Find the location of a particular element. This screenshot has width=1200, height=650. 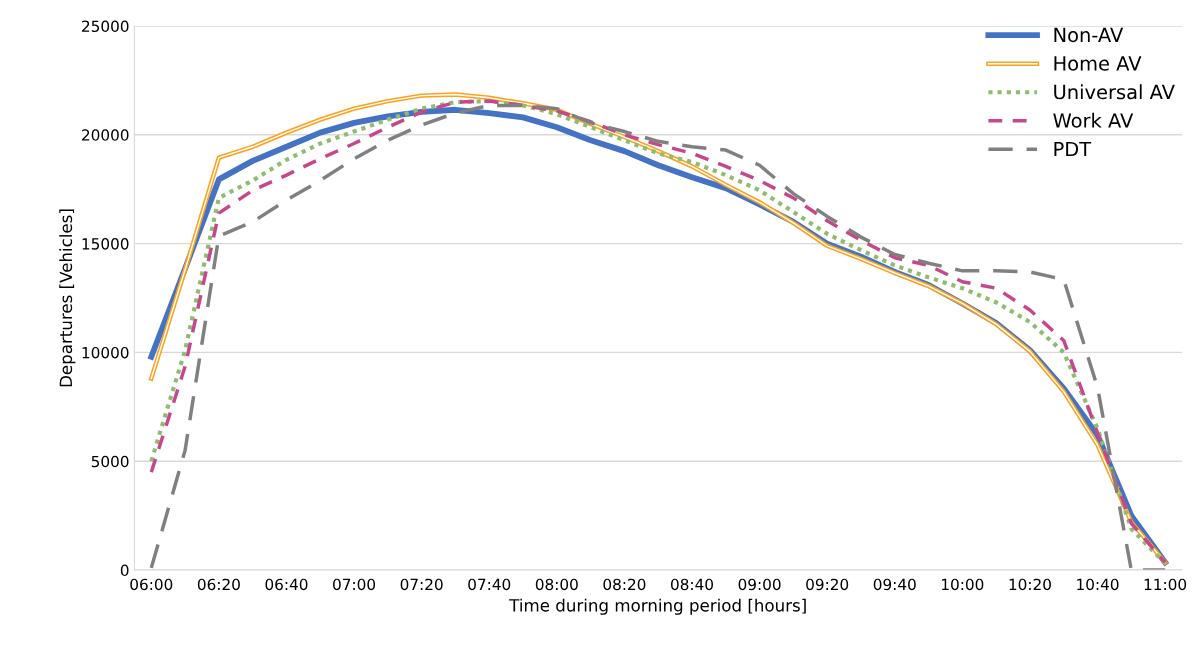

x-tick-label: 08:00 is located at coordinates (556, 584).